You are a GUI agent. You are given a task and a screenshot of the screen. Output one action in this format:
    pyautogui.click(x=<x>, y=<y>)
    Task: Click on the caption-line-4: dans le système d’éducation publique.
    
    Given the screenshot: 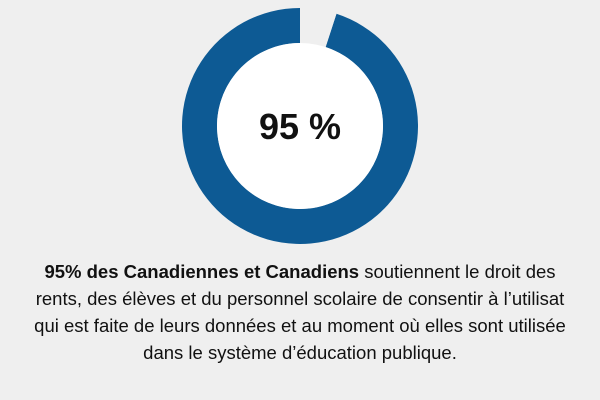 What is the action you would take?
    pyautogui.click(x=300, y=352)
    